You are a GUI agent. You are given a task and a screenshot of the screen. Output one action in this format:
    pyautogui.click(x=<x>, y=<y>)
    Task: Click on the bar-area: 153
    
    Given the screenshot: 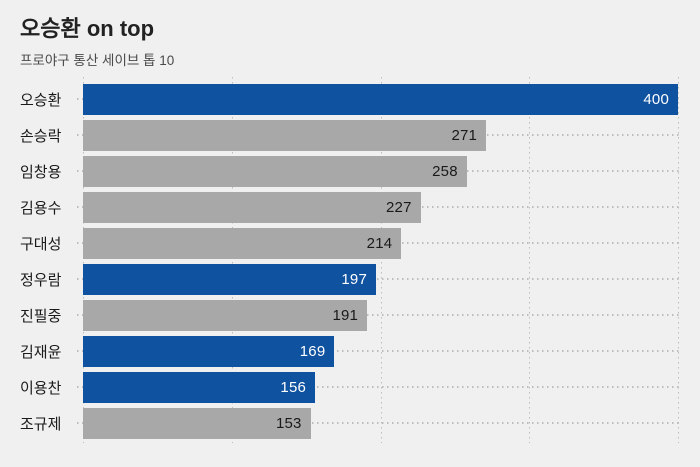 What is the action you would take?
    pyautogui.click(x=388, y=423)
    